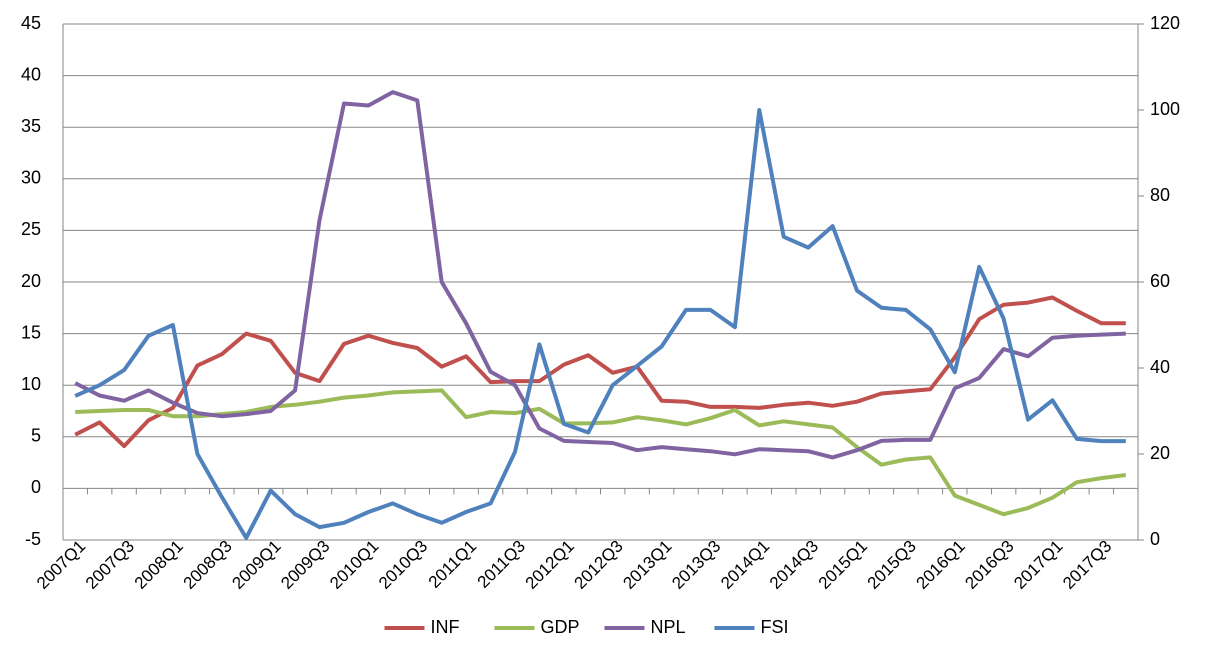 The height and width of the screenshot is (646, 1209). Describe the element at coordinates (989, 565) in the screenshot. I see `x-tick-label: 2016Q3` at that location.